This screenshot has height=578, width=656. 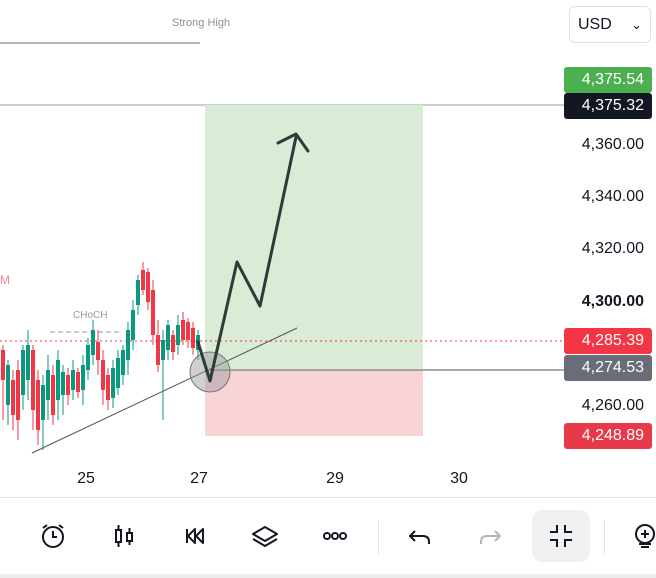 What do you see at coordinates (636, 24) in the screenshot?
I see `chevron-down-icon: ⌄` at bounding box center [636, 24].